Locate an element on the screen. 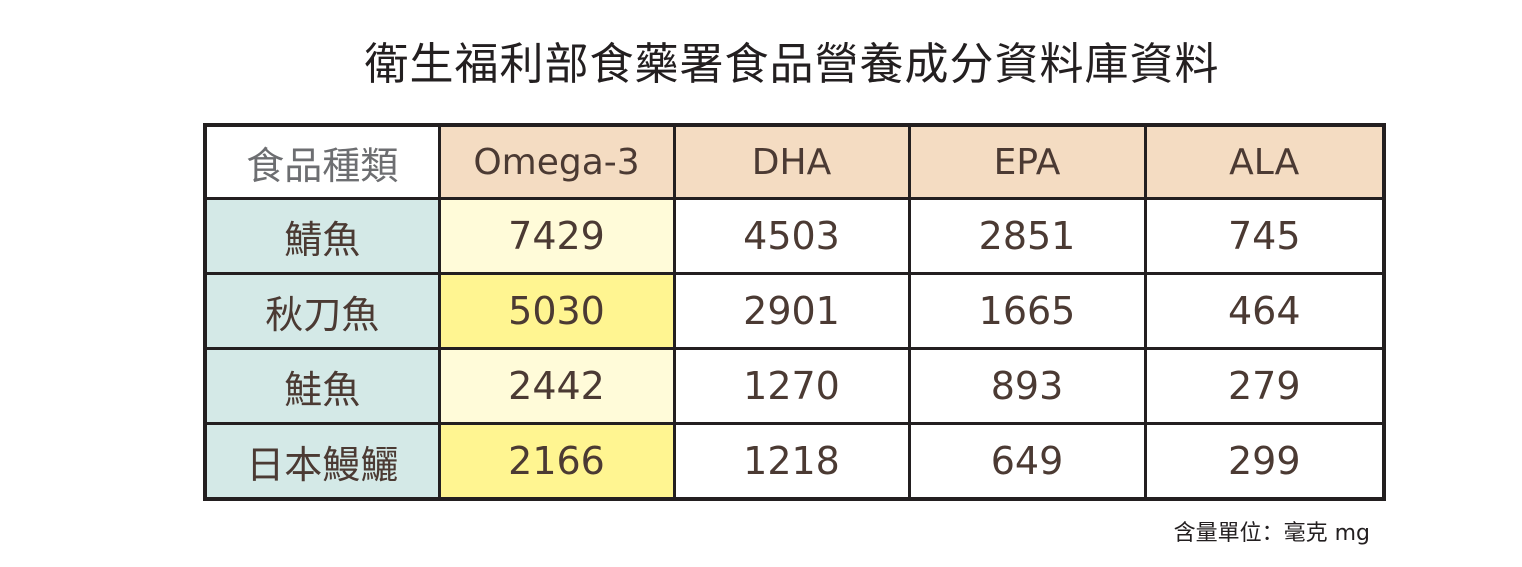 This screenshot has height=567, width=1522. epa-cell: 1665 is located at coordinates (1027, 311).